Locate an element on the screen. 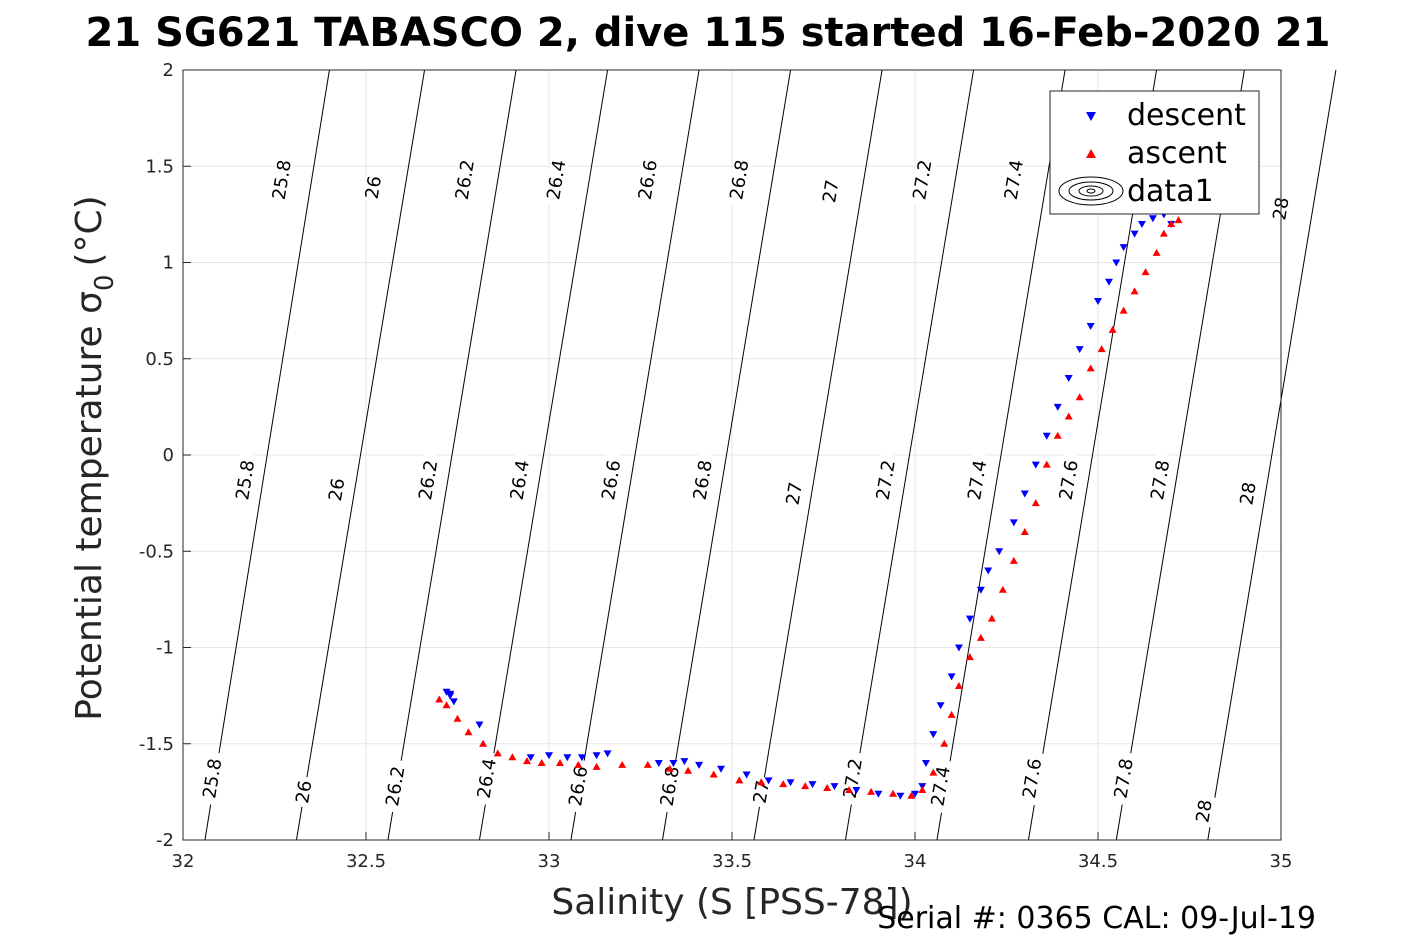 This screenshot has height=945, width=1417. legend-contour-icon is located at coordinates (1091, 191).